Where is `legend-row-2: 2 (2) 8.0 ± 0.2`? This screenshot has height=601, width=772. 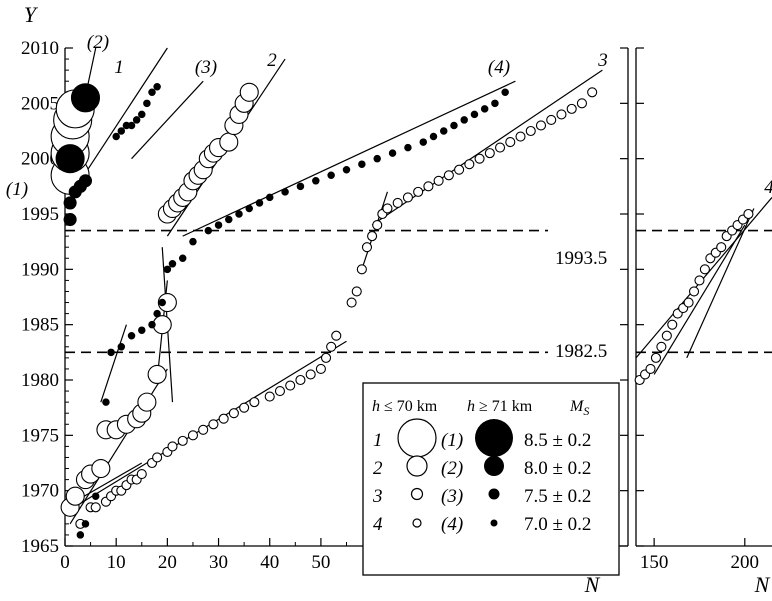 legend-row-2: 2 (2) 8.0 ± 0.2 is located at coordinates (482, 467).